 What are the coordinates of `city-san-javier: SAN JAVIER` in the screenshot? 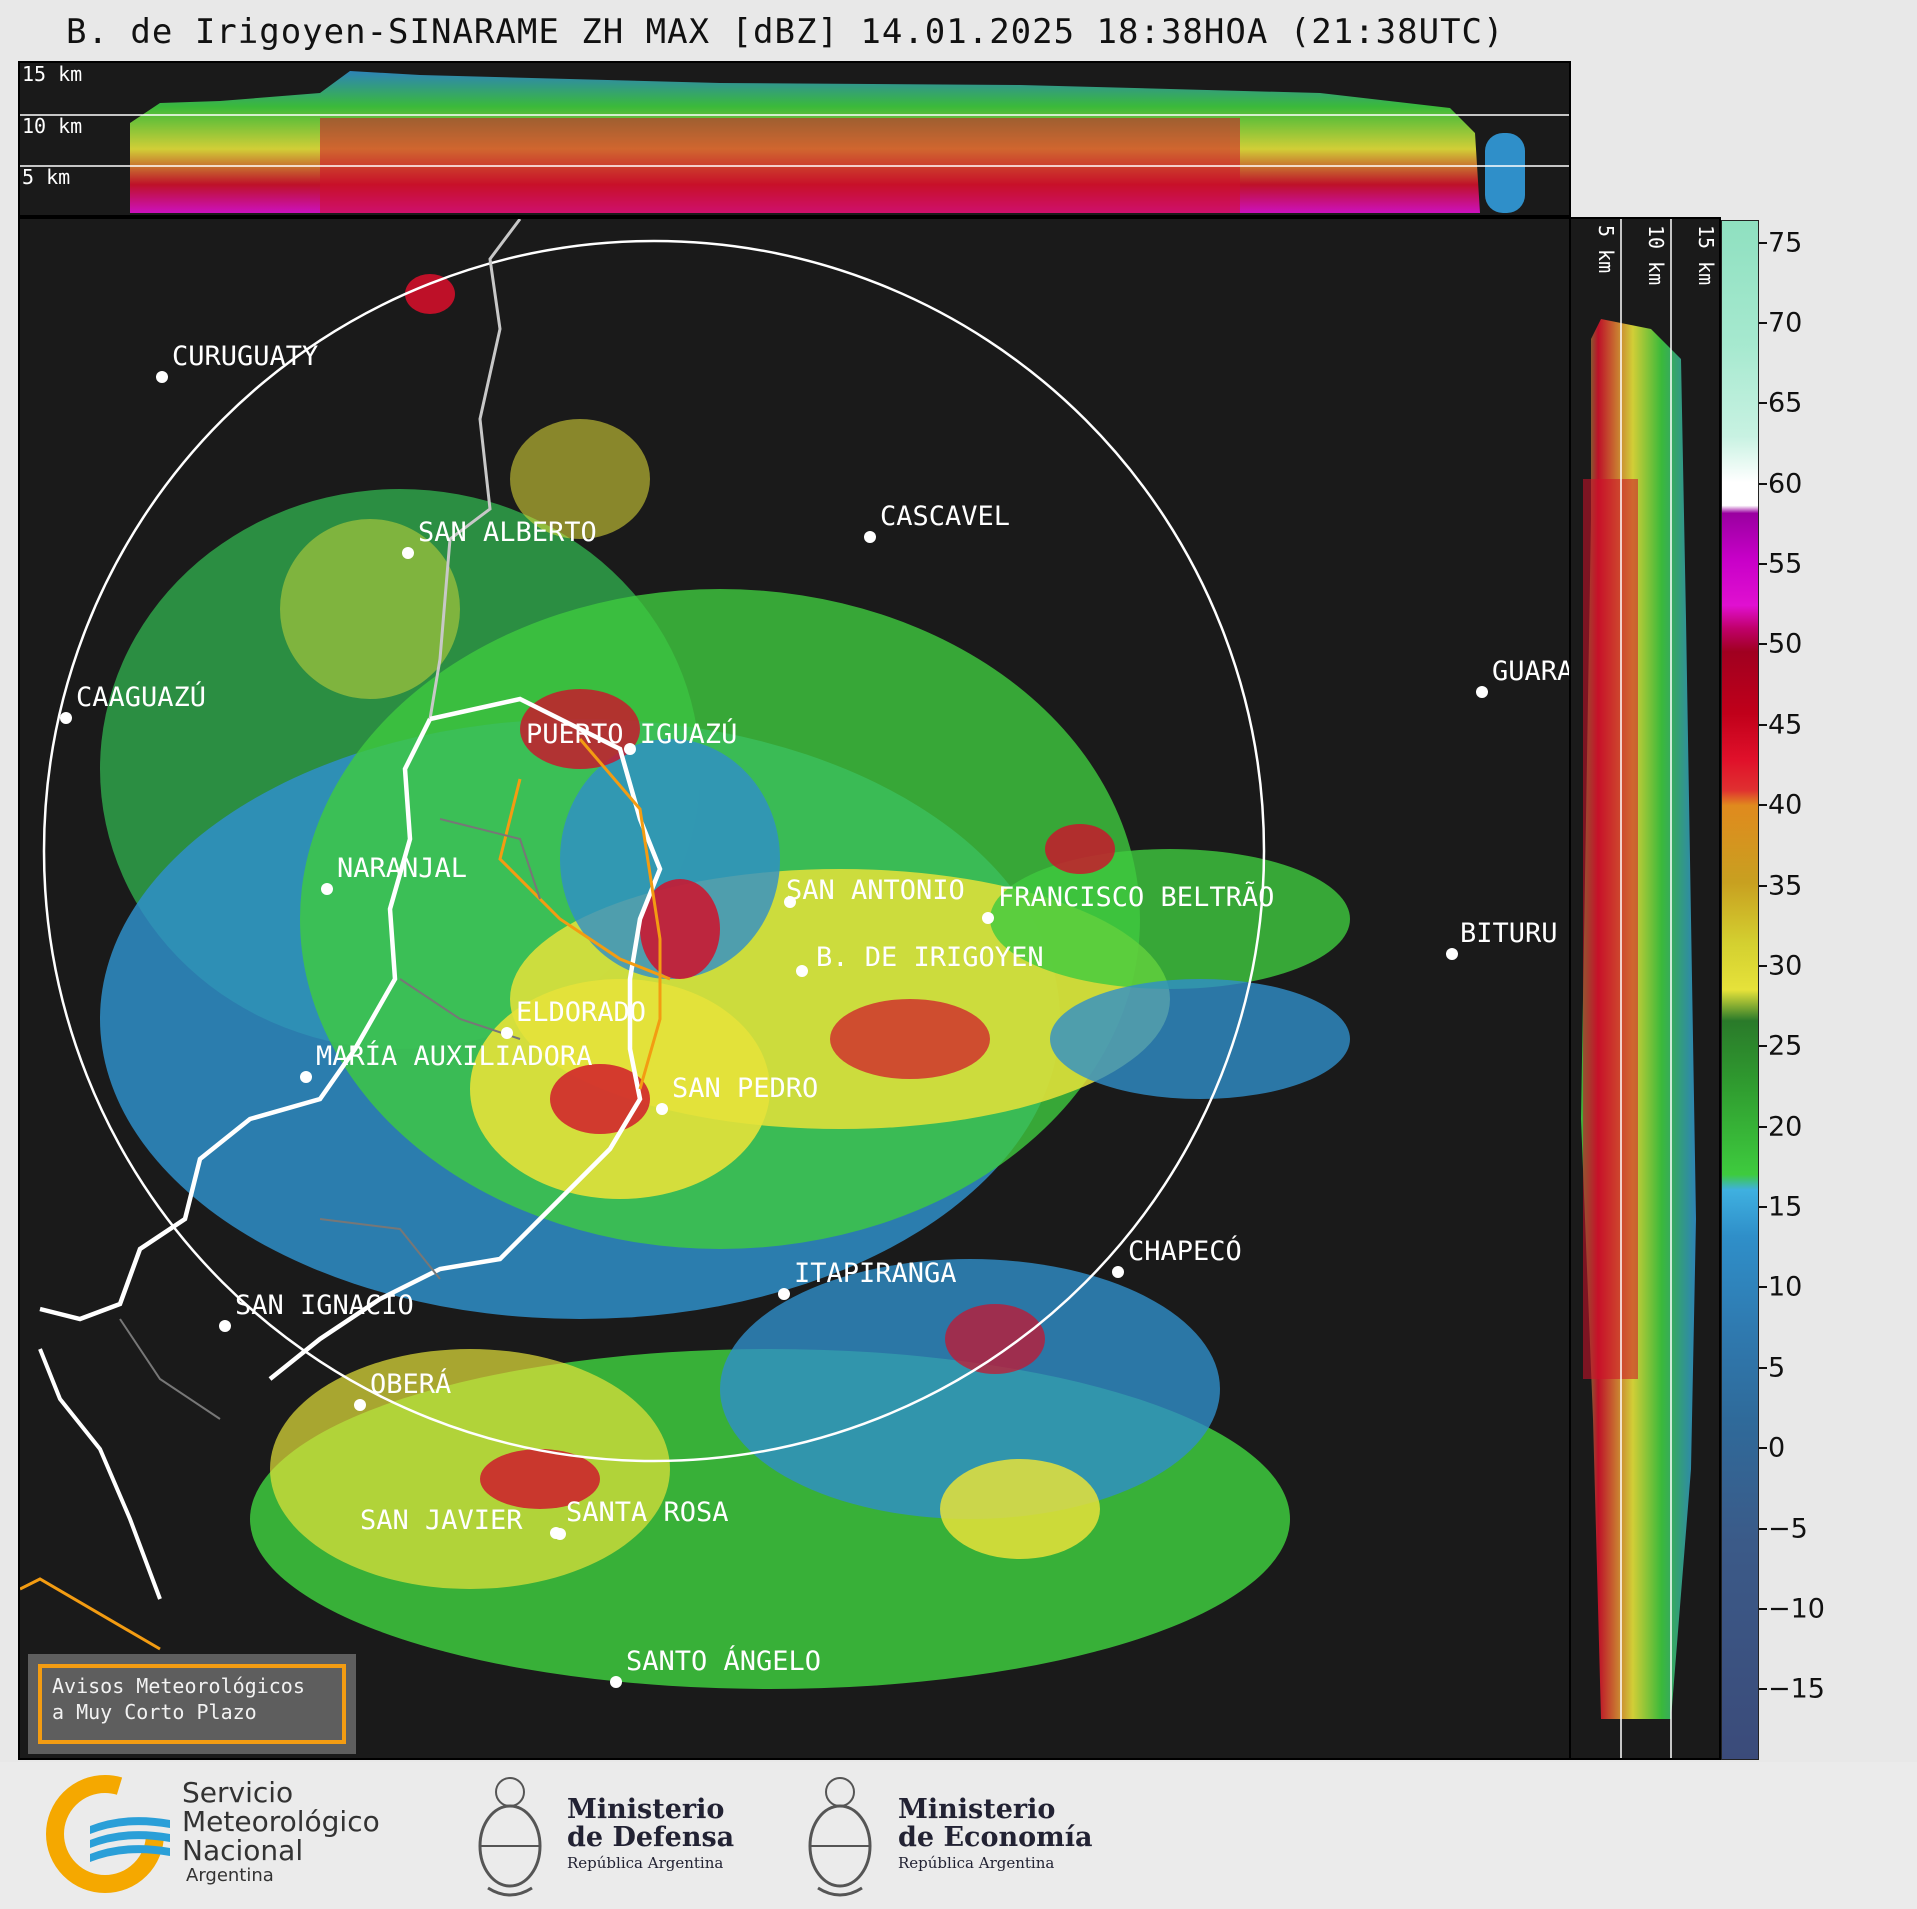 It's located at (463, 1522).